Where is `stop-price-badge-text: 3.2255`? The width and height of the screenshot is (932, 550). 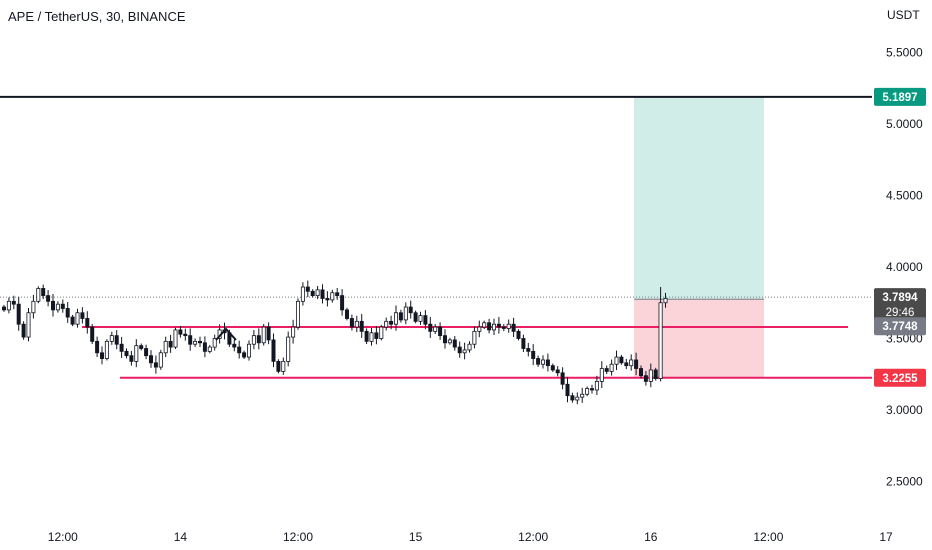
stop-price-badge-text: 3.2255 is located at coordinates (900, 379).